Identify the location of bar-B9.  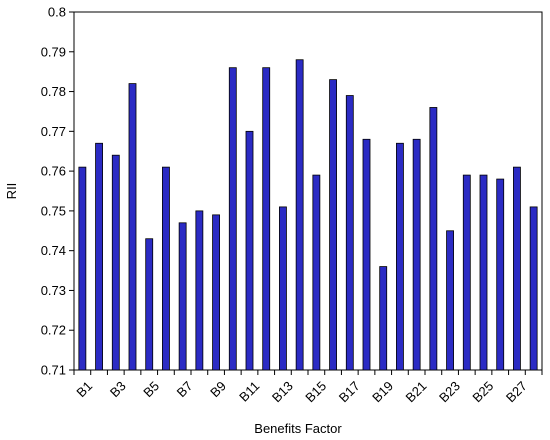
(216, 292).